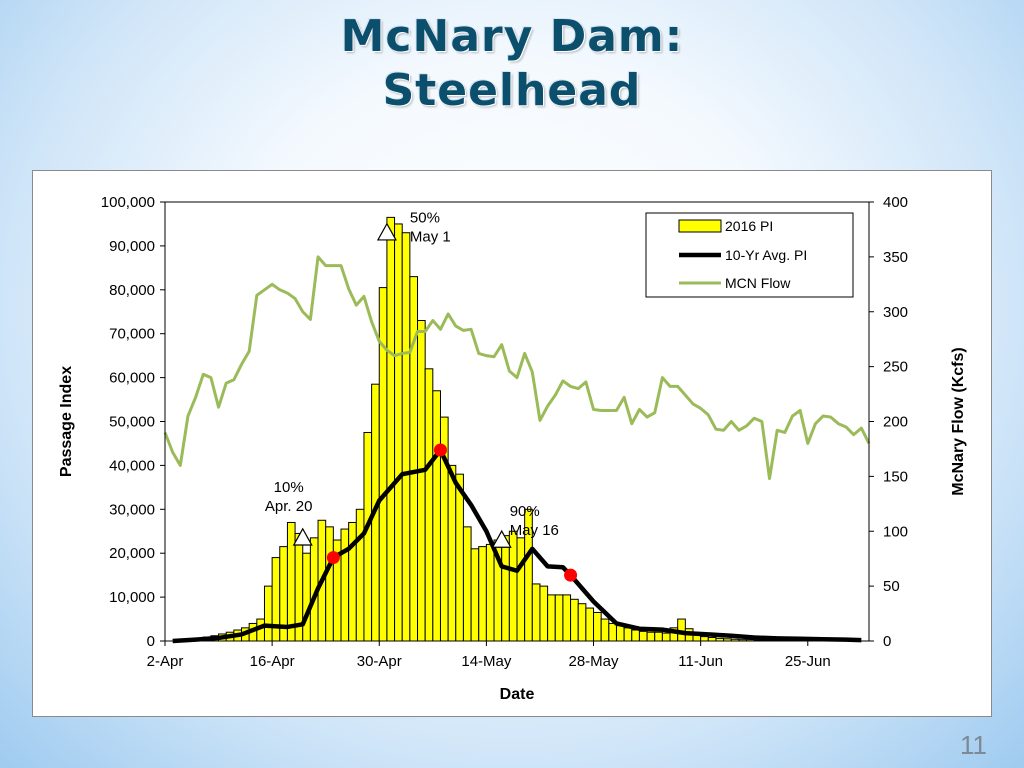 This screenshot has height=768, width=1024. What do you see at coordinates (895, 202) in the screenshot?
I see `y2-tick-label: 400` at bounding box center [895, 202].